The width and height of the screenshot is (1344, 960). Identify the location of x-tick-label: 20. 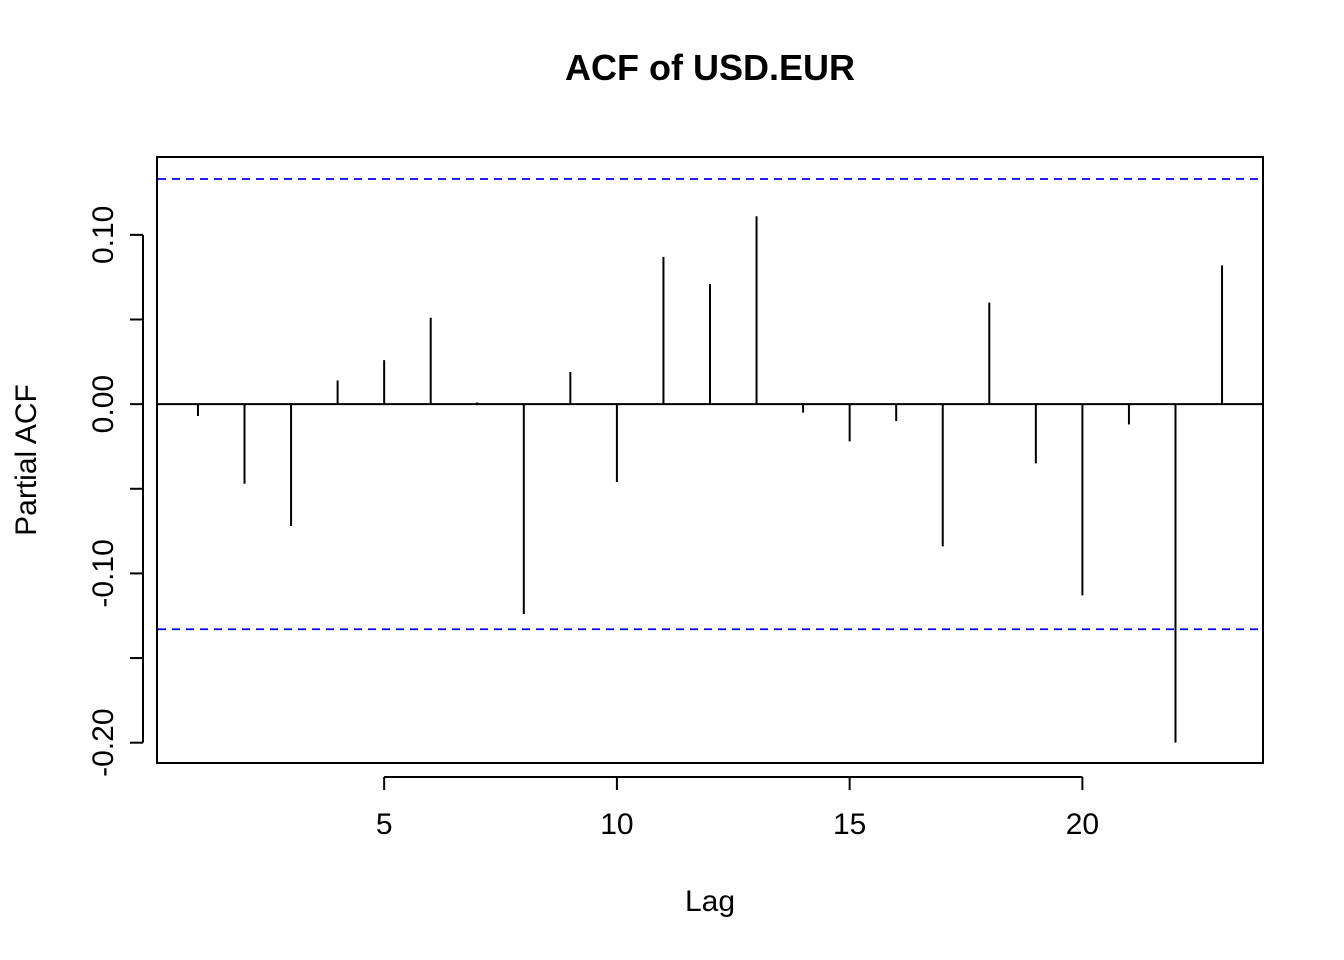
(1082, 824).